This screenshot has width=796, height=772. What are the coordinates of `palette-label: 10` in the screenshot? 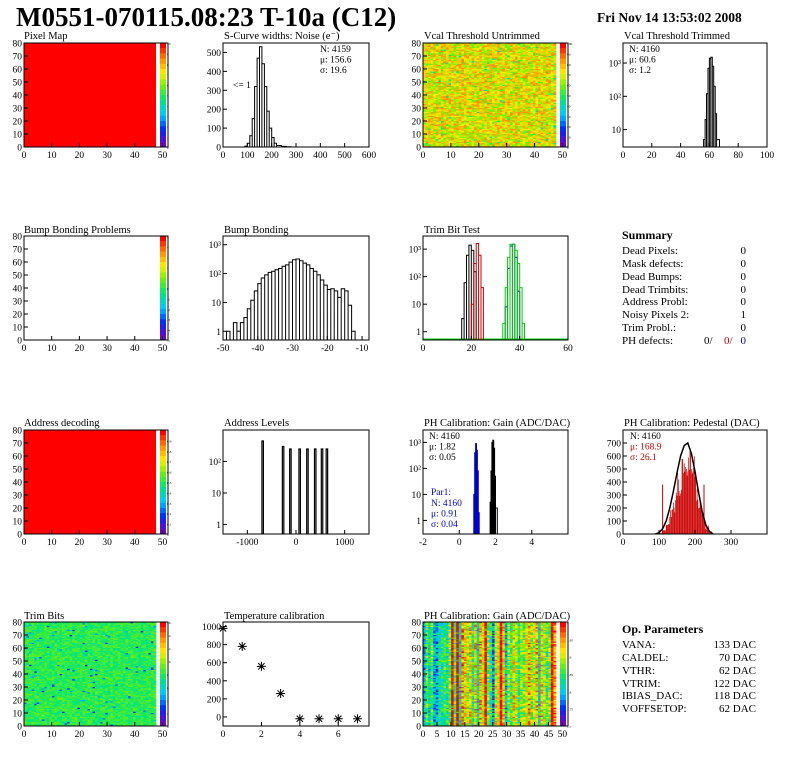 It's located at (169, 44).